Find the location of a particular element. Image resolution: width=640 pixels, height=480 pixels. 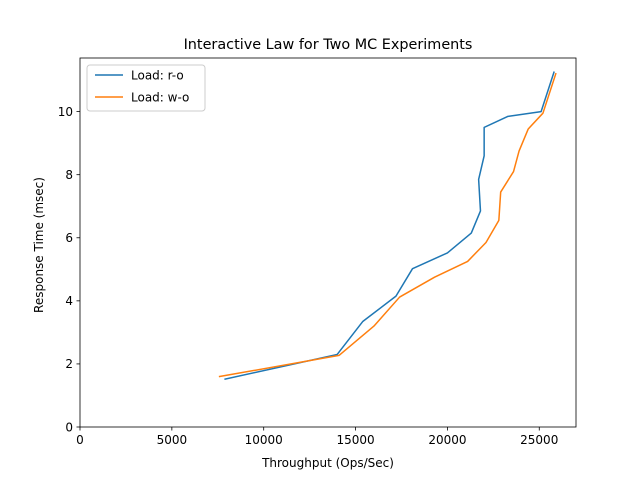

y-tick-label: 8 is located at coordinates (69, 175).